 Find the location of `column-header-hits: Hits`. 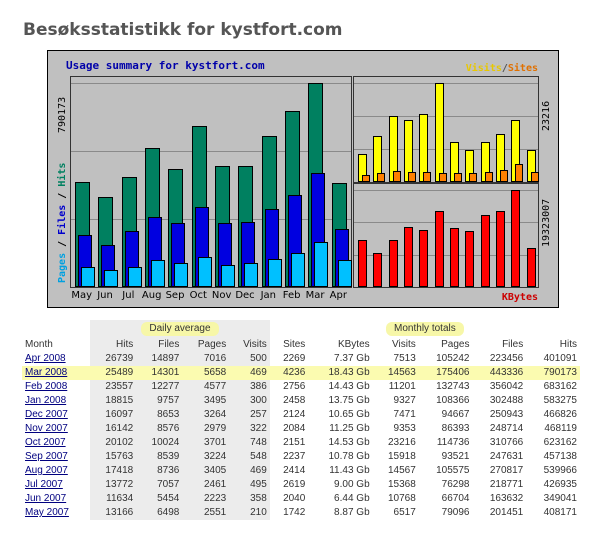

column-header-hits: Hits is located at coordinates (113, 345).